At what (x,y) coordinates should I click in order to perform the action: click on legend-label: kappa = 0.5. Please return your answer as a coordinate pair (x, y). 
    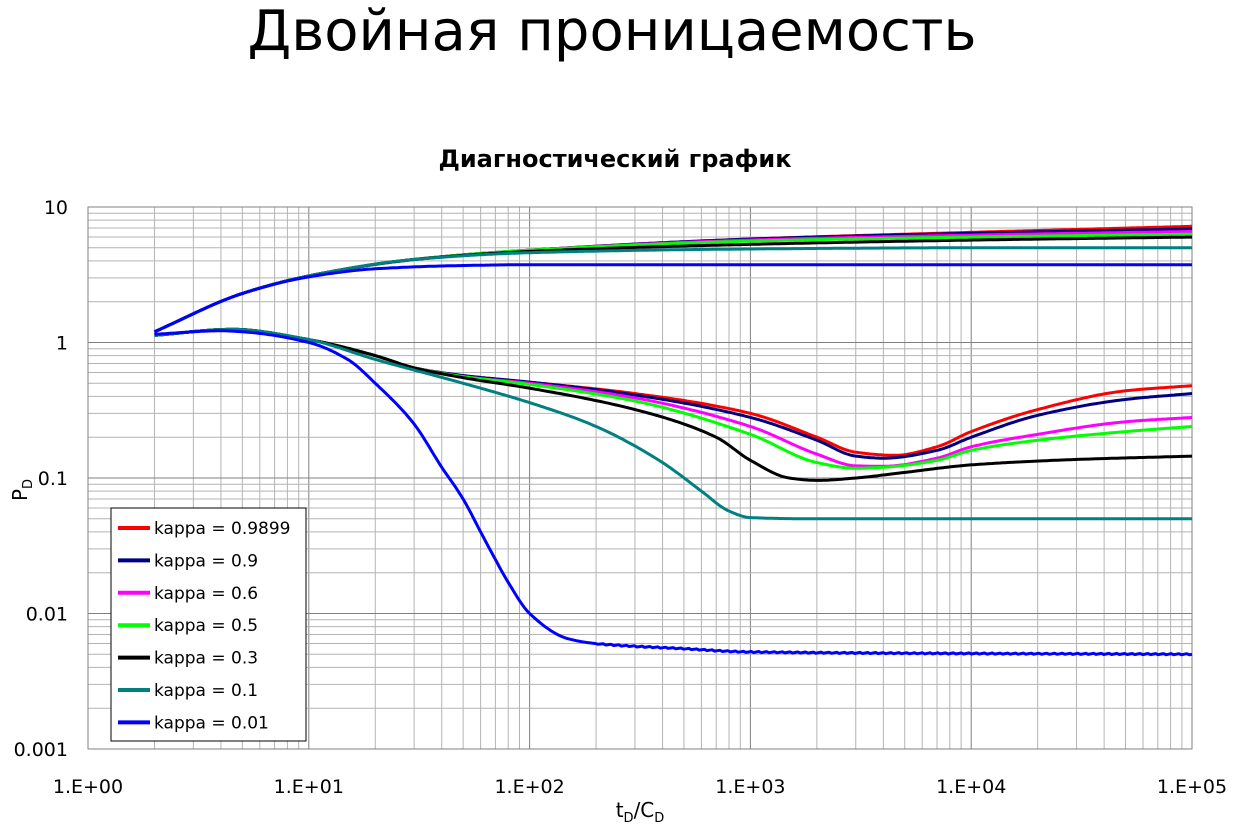
    Looking at the image, I should click on (206, 626).